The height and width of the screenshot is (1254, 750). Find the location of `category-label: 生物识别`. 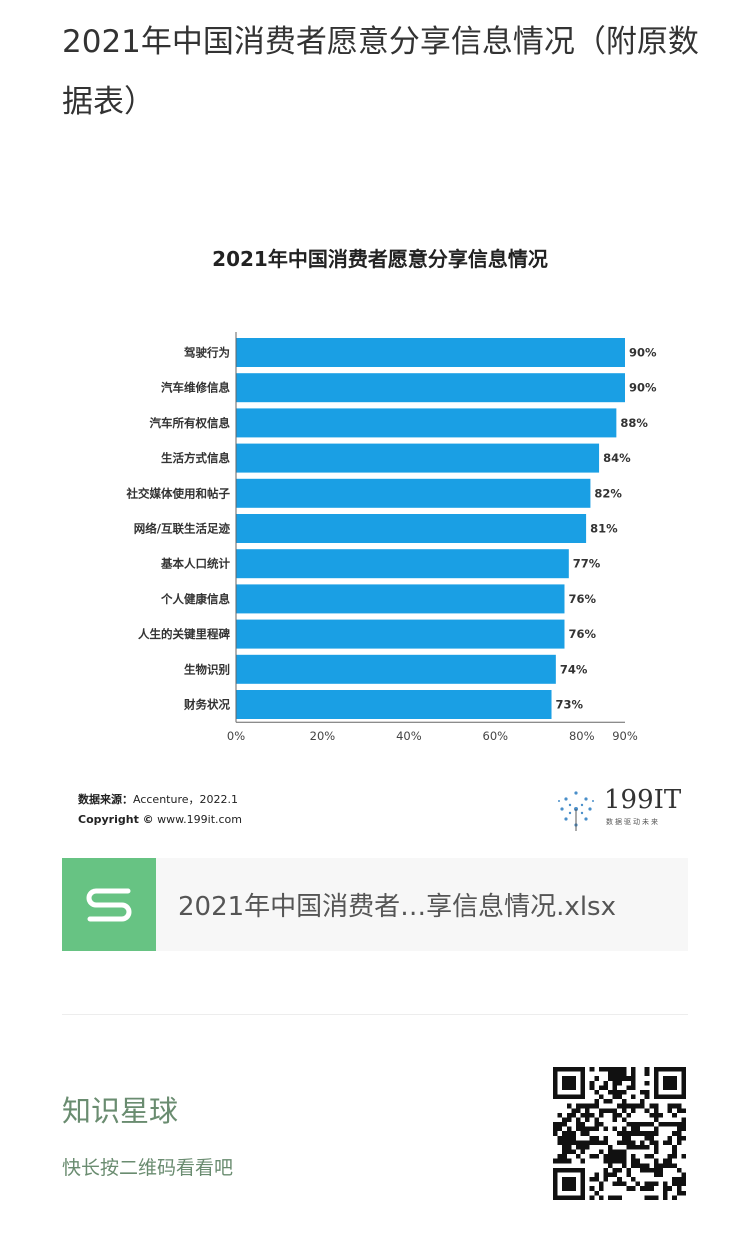

category-label: 生物识别 is located at coordinates (207, 669).